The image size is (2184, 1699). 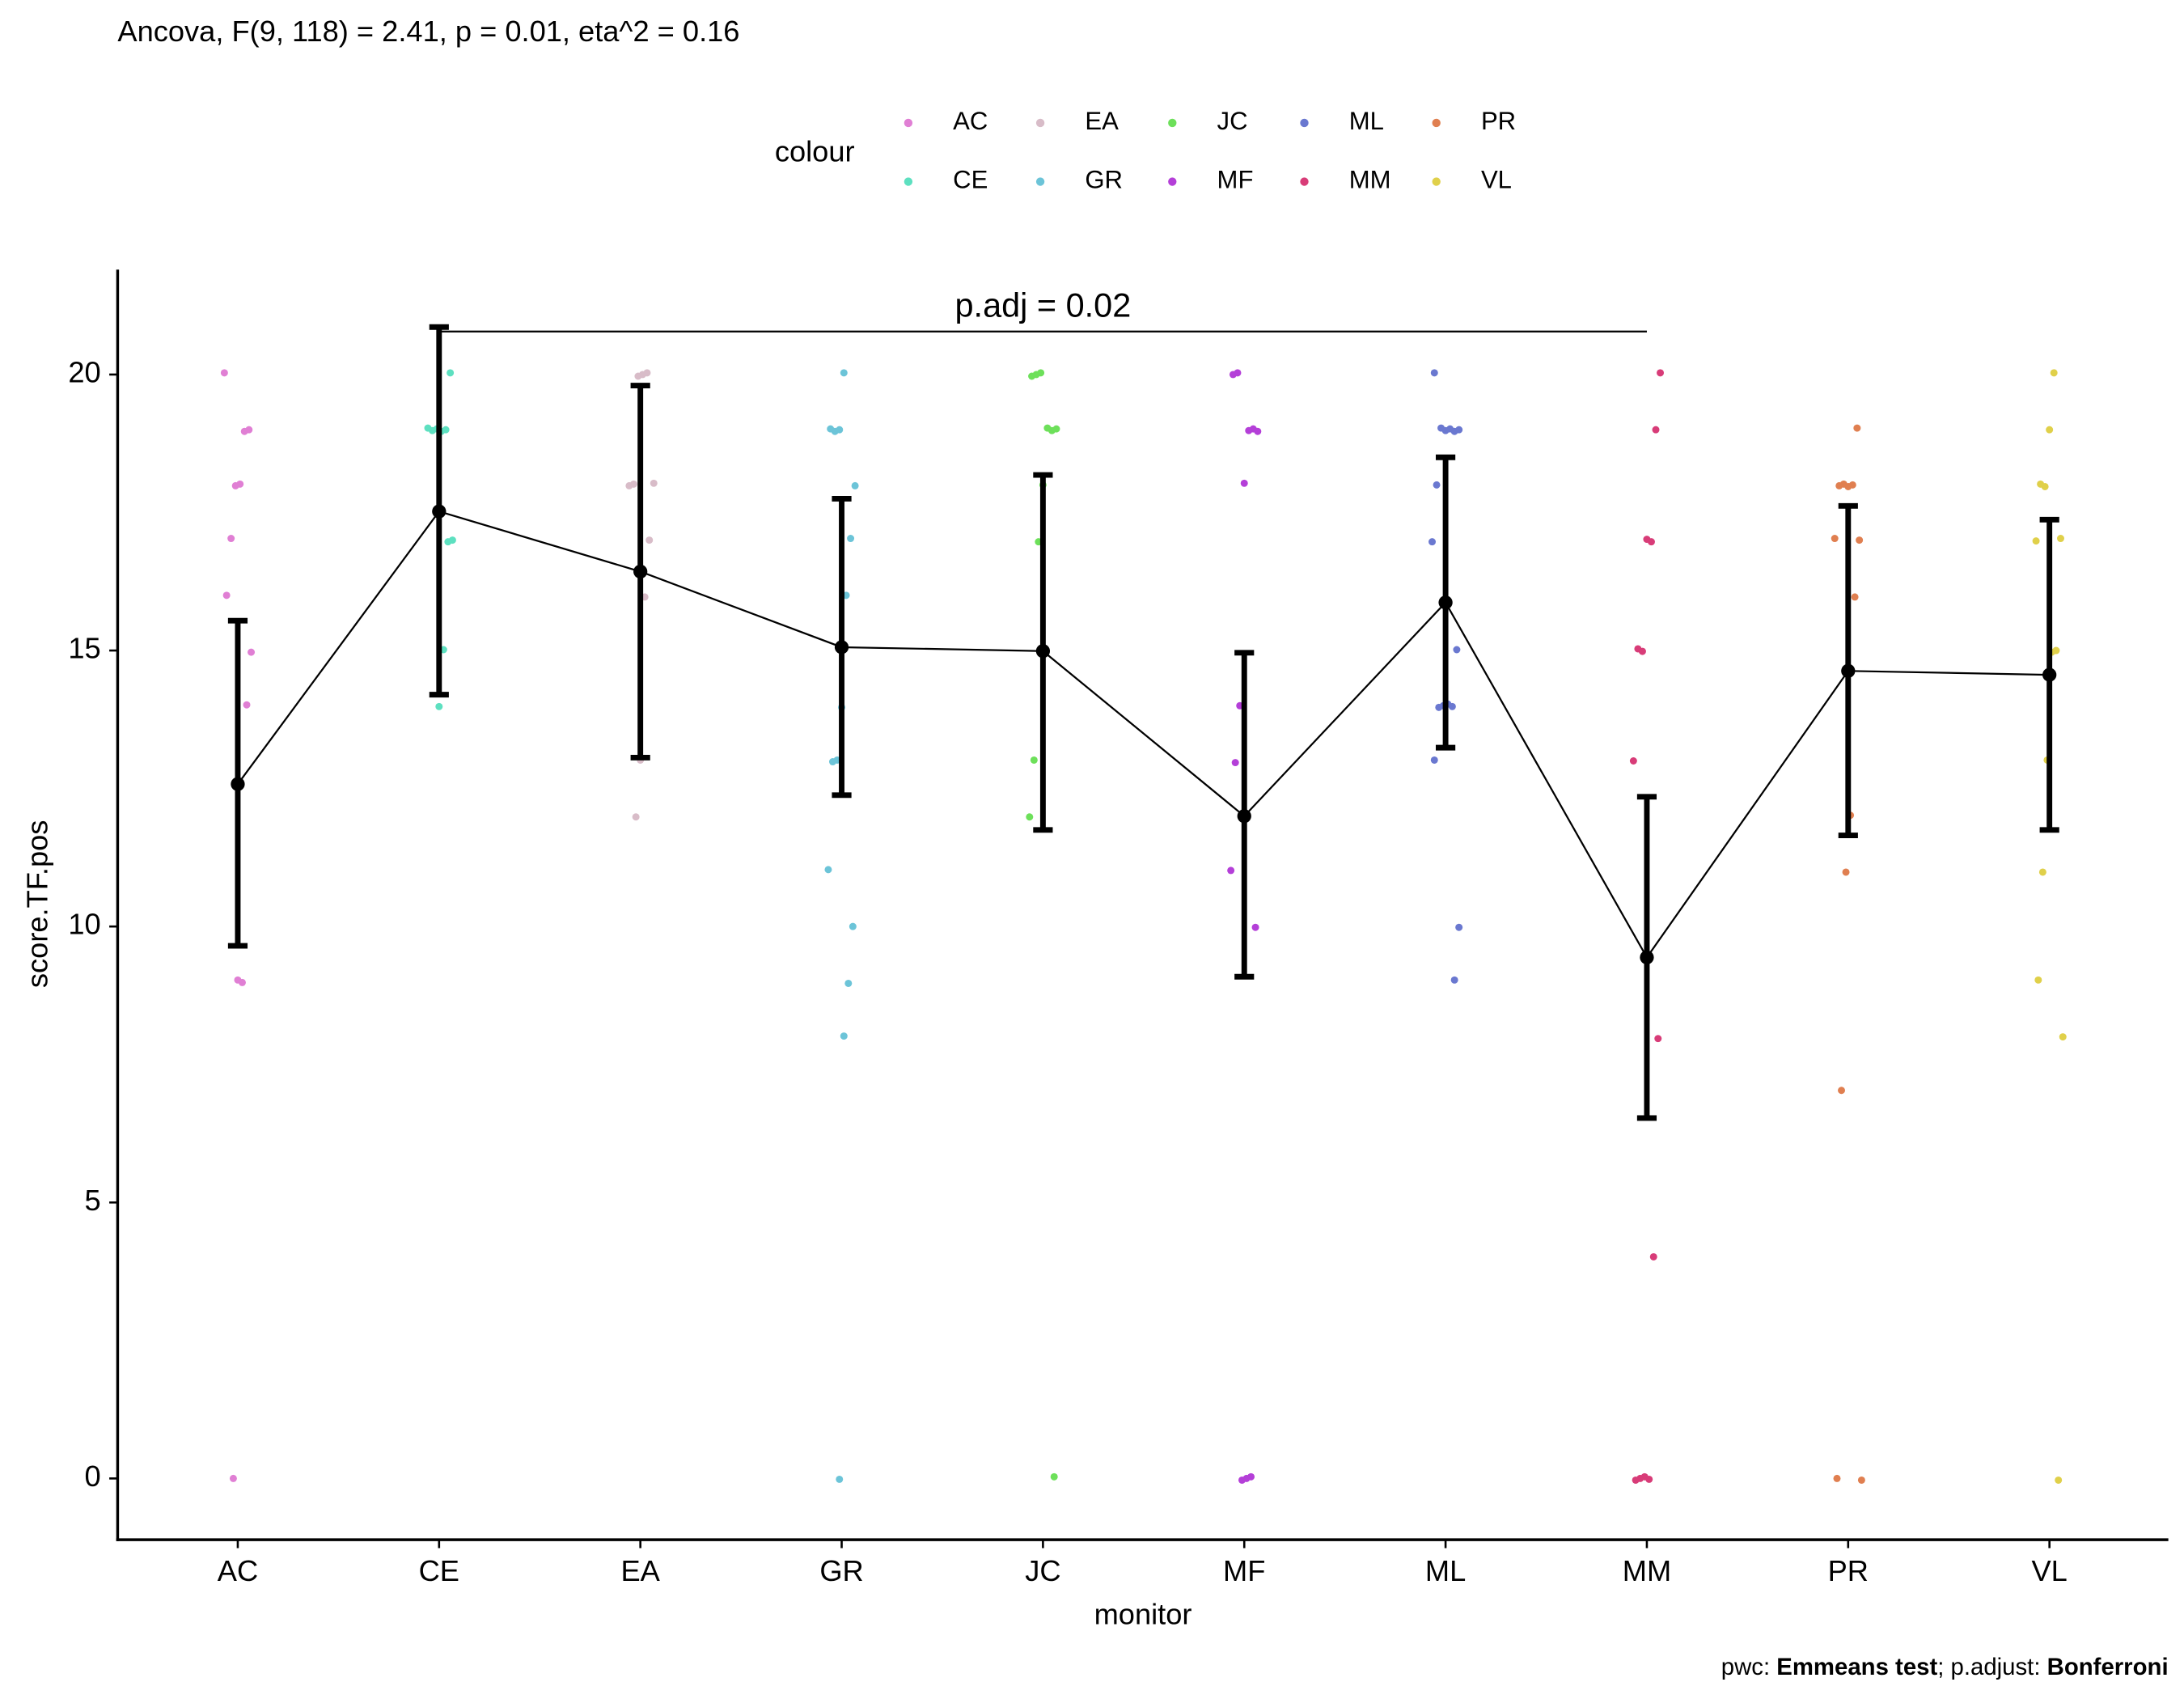 I want to click on legend-label: MM, so click(x=1370, y=180).